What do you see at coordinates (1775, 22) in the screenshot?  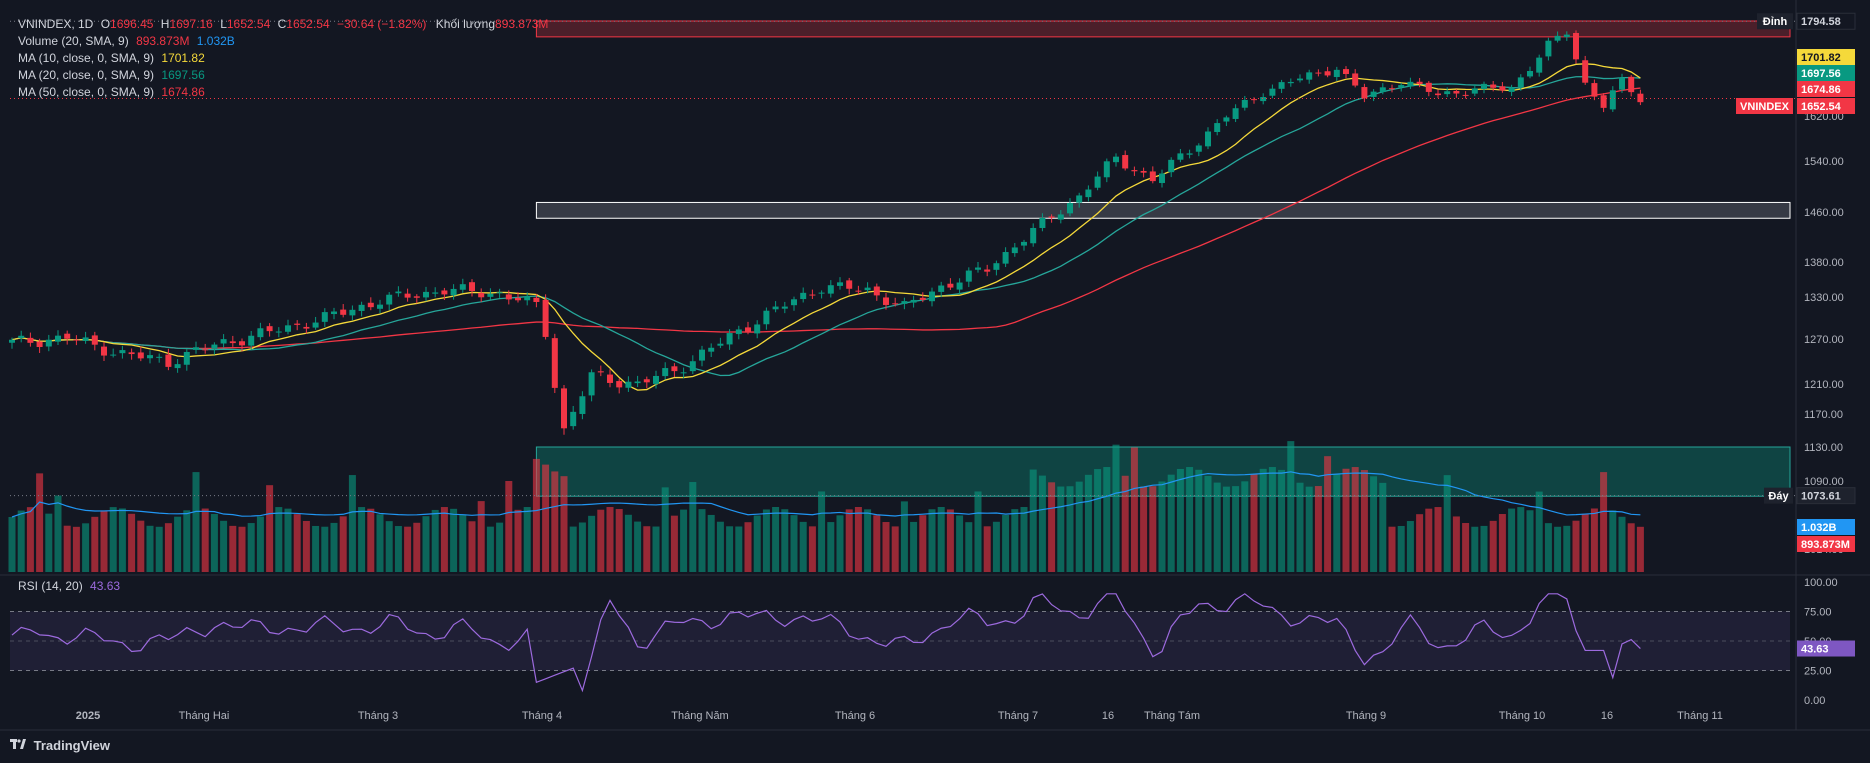 I see `price-tag-label: Đỉnh` at bounding box center [1775, 22].